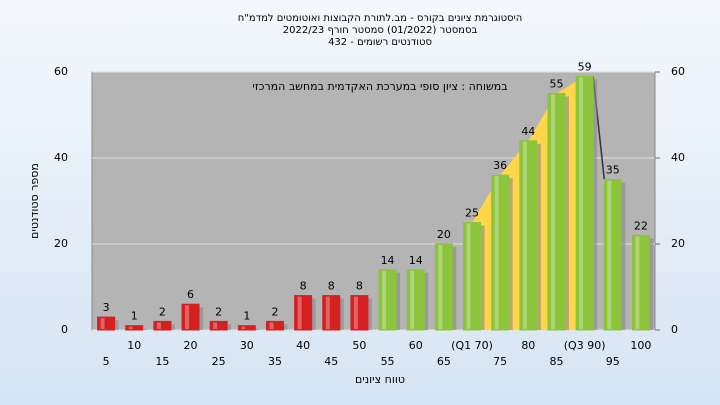 This screenshot has height=405, width=720. I want to click on x-tick-label: 100, so click(640, 345).